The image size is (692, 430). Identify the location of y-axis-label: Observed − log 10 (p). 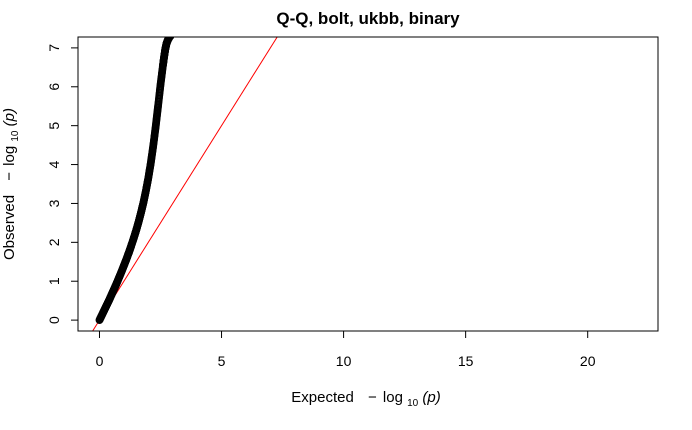
(11, 184).